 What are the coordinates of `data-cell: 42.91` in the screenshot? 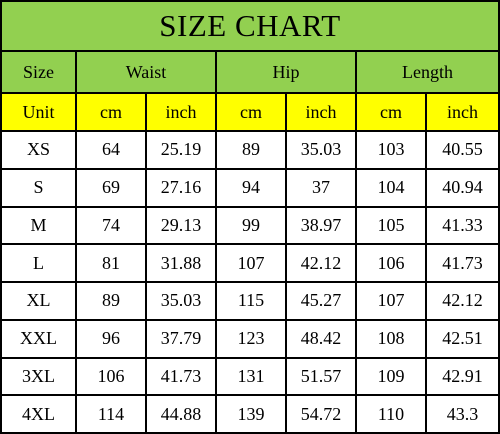 It's located at (462, 376).